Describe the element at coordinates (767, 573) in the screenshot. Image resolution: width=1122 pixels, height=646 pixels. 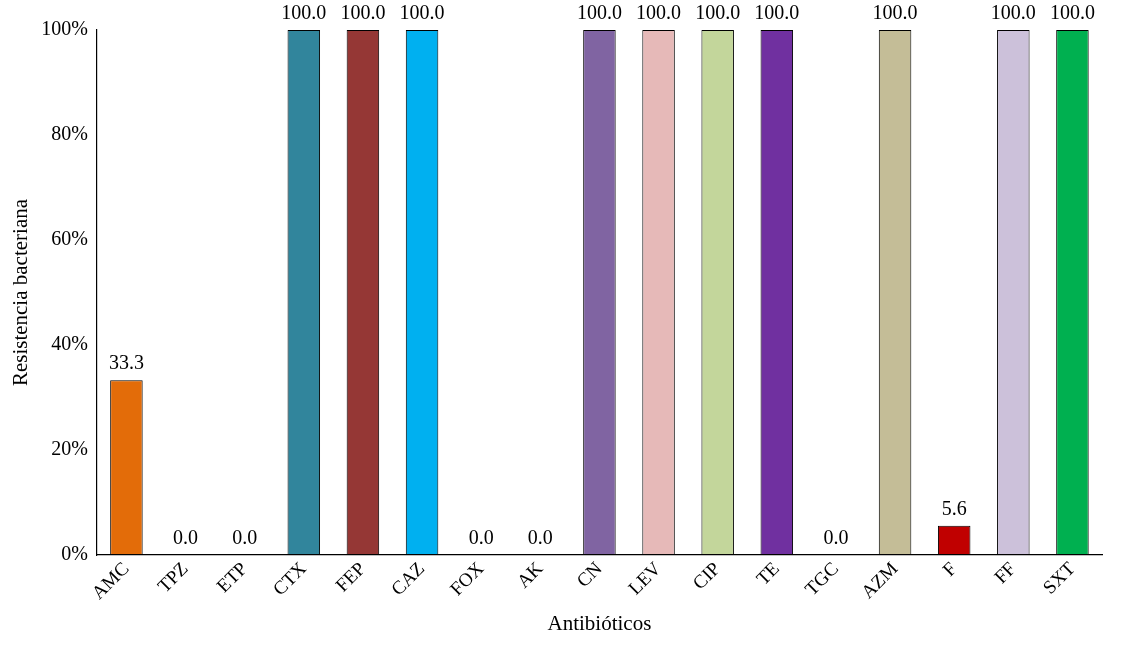
I see `x-tick-label: TE` at that location.